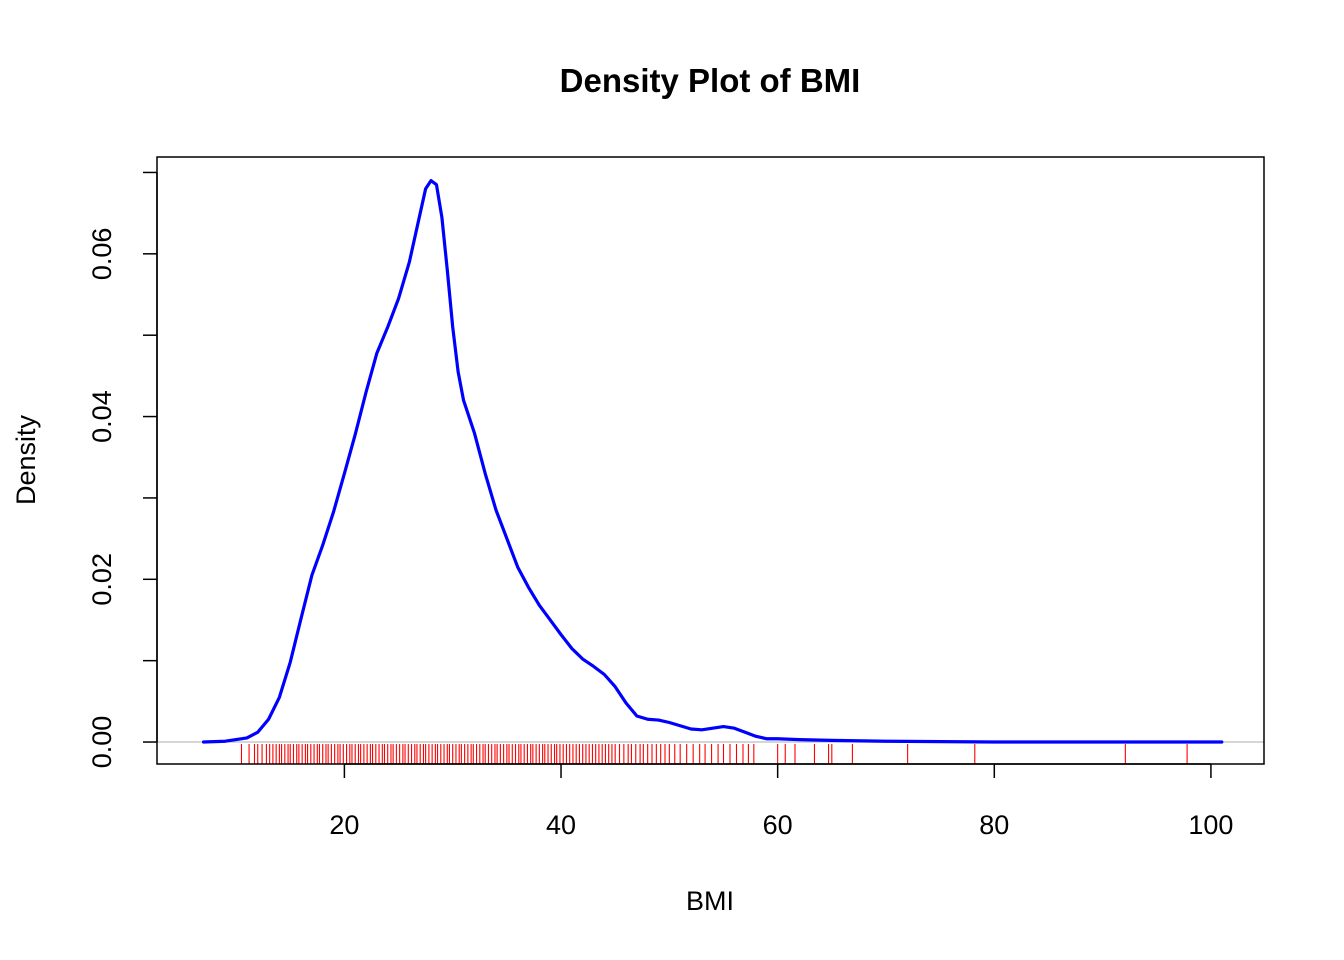 This screenshot has height=960, width=1344. What do you see at coordinates (102, 416) in the screenshot?
I see `y-tick-label: 0.04` at bounding box center [102, 416].